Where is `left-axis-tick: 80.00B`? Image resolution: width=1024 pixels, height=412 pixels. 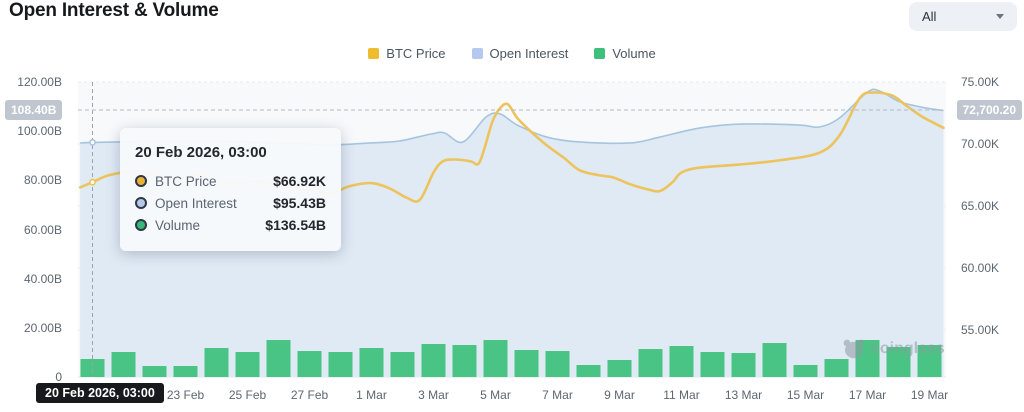
left-axis-tick: 80.00B is located at coordinates (42, 180).